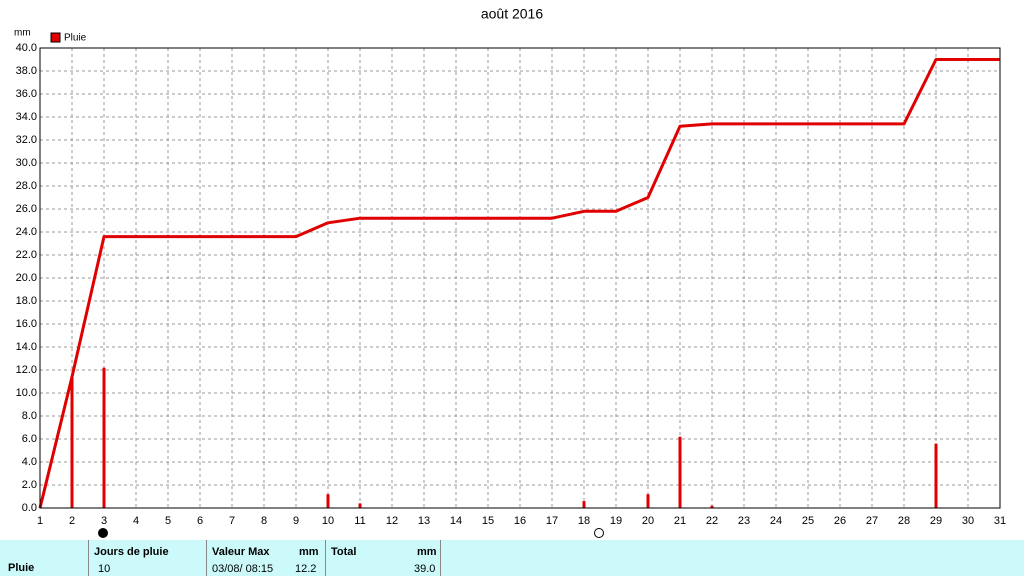  Describe the element at coordinates (26, 209) in the screenshot. I see `y-tick-label: 26.0` at that location.